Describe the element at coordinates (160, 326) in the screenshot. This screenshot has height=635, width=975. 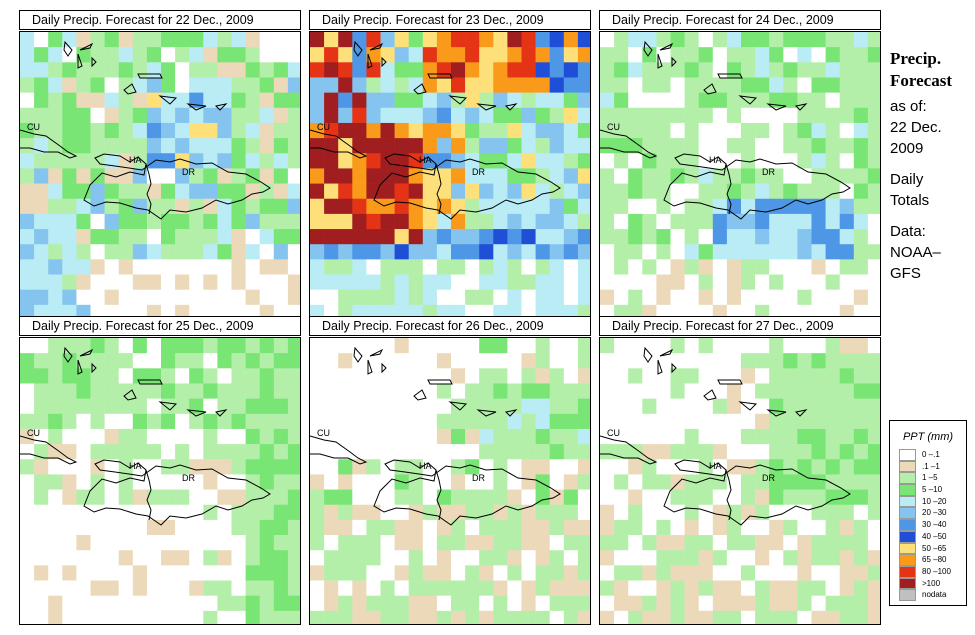
I see `panel-title: Daily Precip. Forecast for 25 Dec., 2009` at that location.